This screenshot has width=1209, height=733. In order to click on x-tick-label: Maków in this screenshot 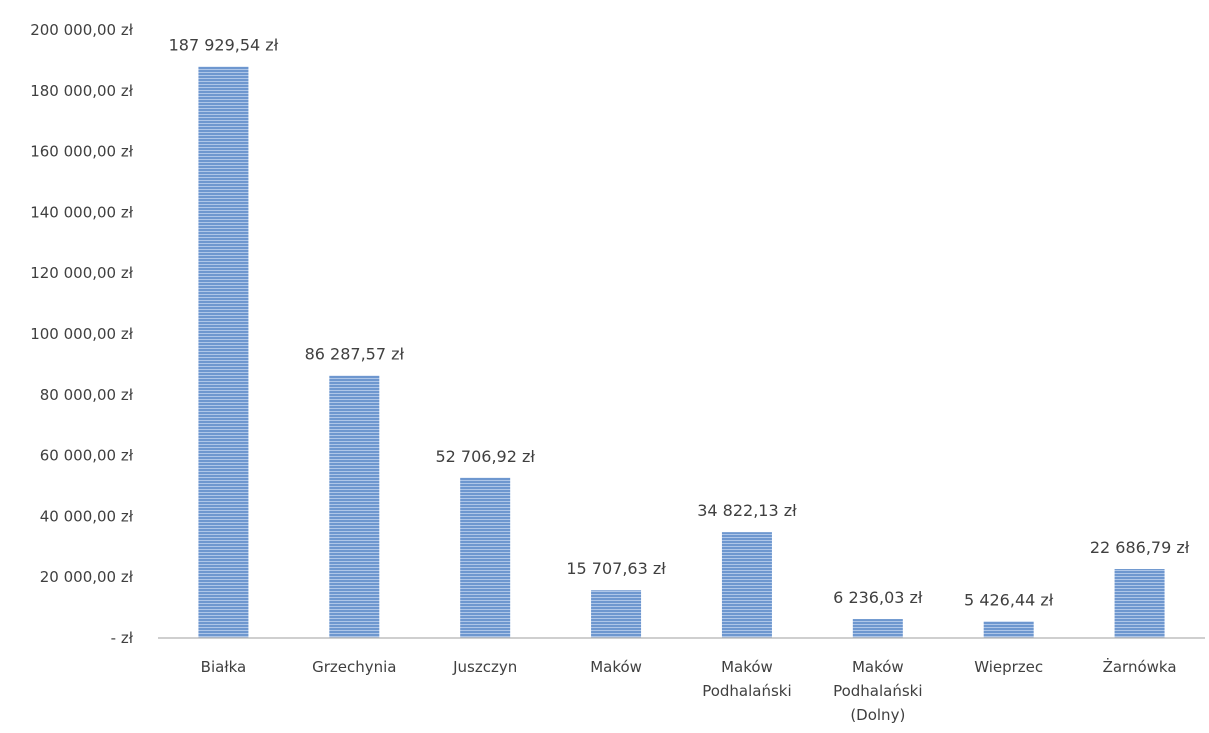, I will do `click(616, 667)`.